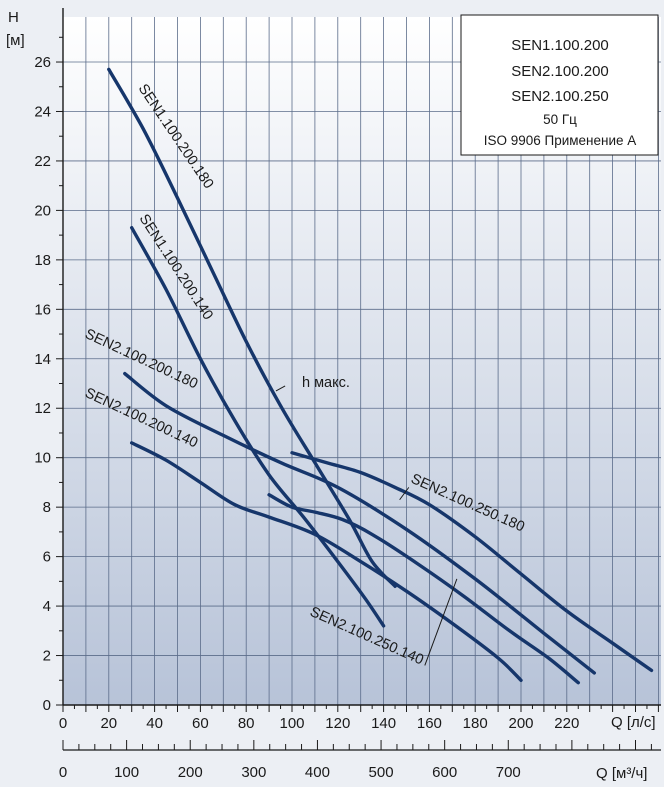  I want to click on y-tick-label: 12, so click(42, 408).